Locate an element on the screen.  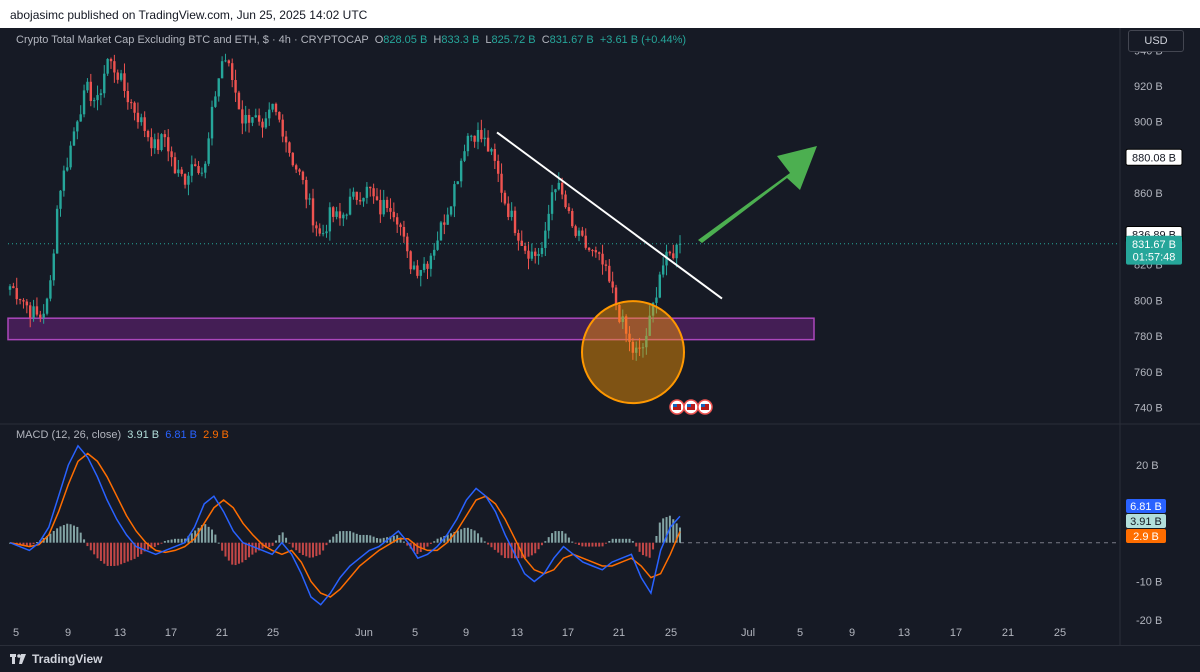
macd-axis-tick: 20 B is located at coordinates (1147, 466).